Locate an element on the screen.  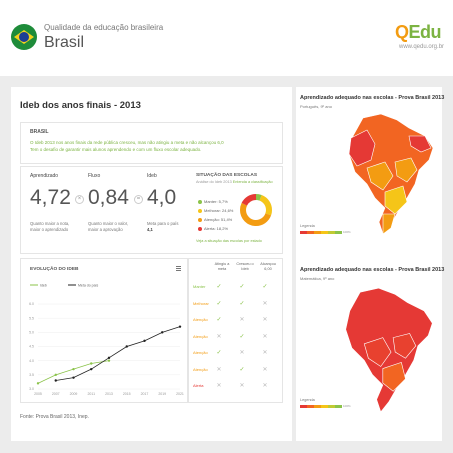
situacao-item: Manter: 5,7% is located at coordinates (213, 201).